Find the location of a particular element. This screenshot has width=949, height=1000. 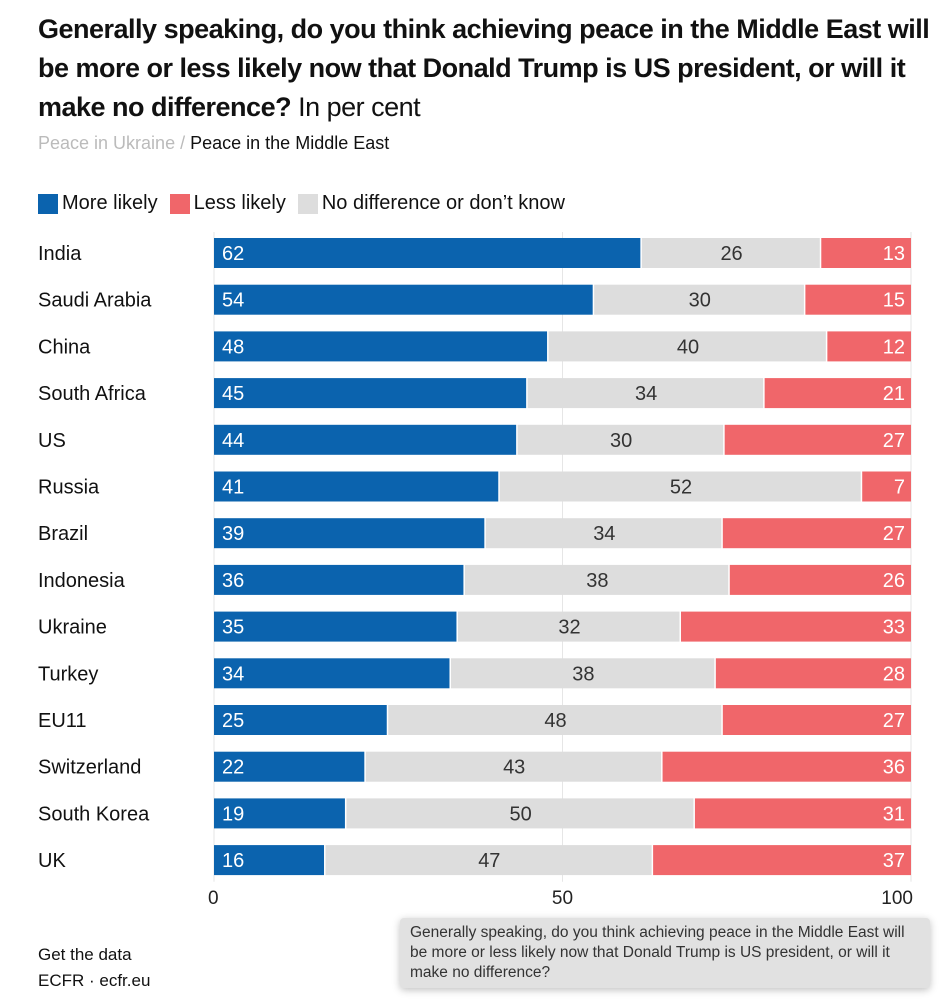

x-tick-label: 100 is located at coordinates (897, 898).